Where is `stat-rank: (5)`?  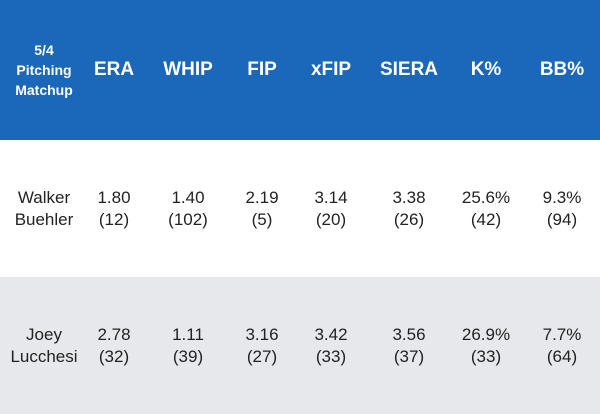
stat-rank: (5) is located at coordinates (262, 219).